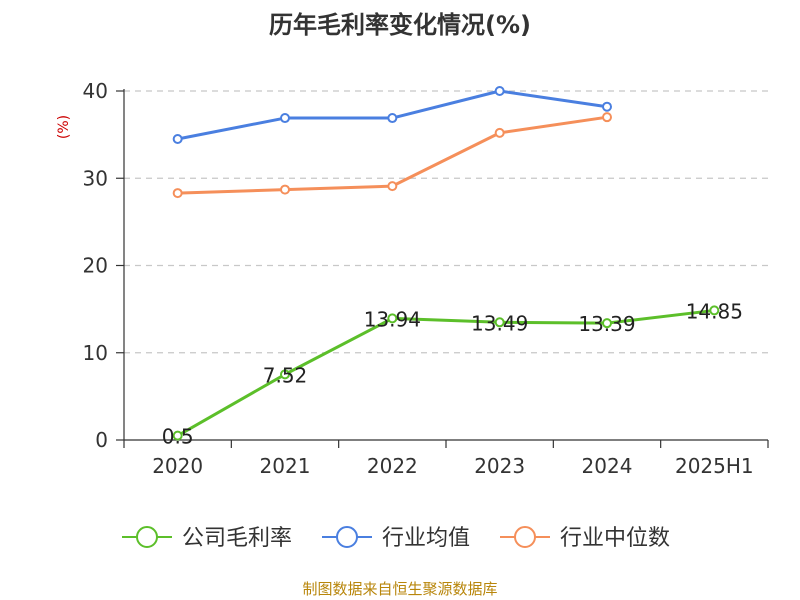  What do you see at coordinates (237, 538) in the screenshot?
I see `legend-label: 公司毛利率` at bounding box center [237, 538].